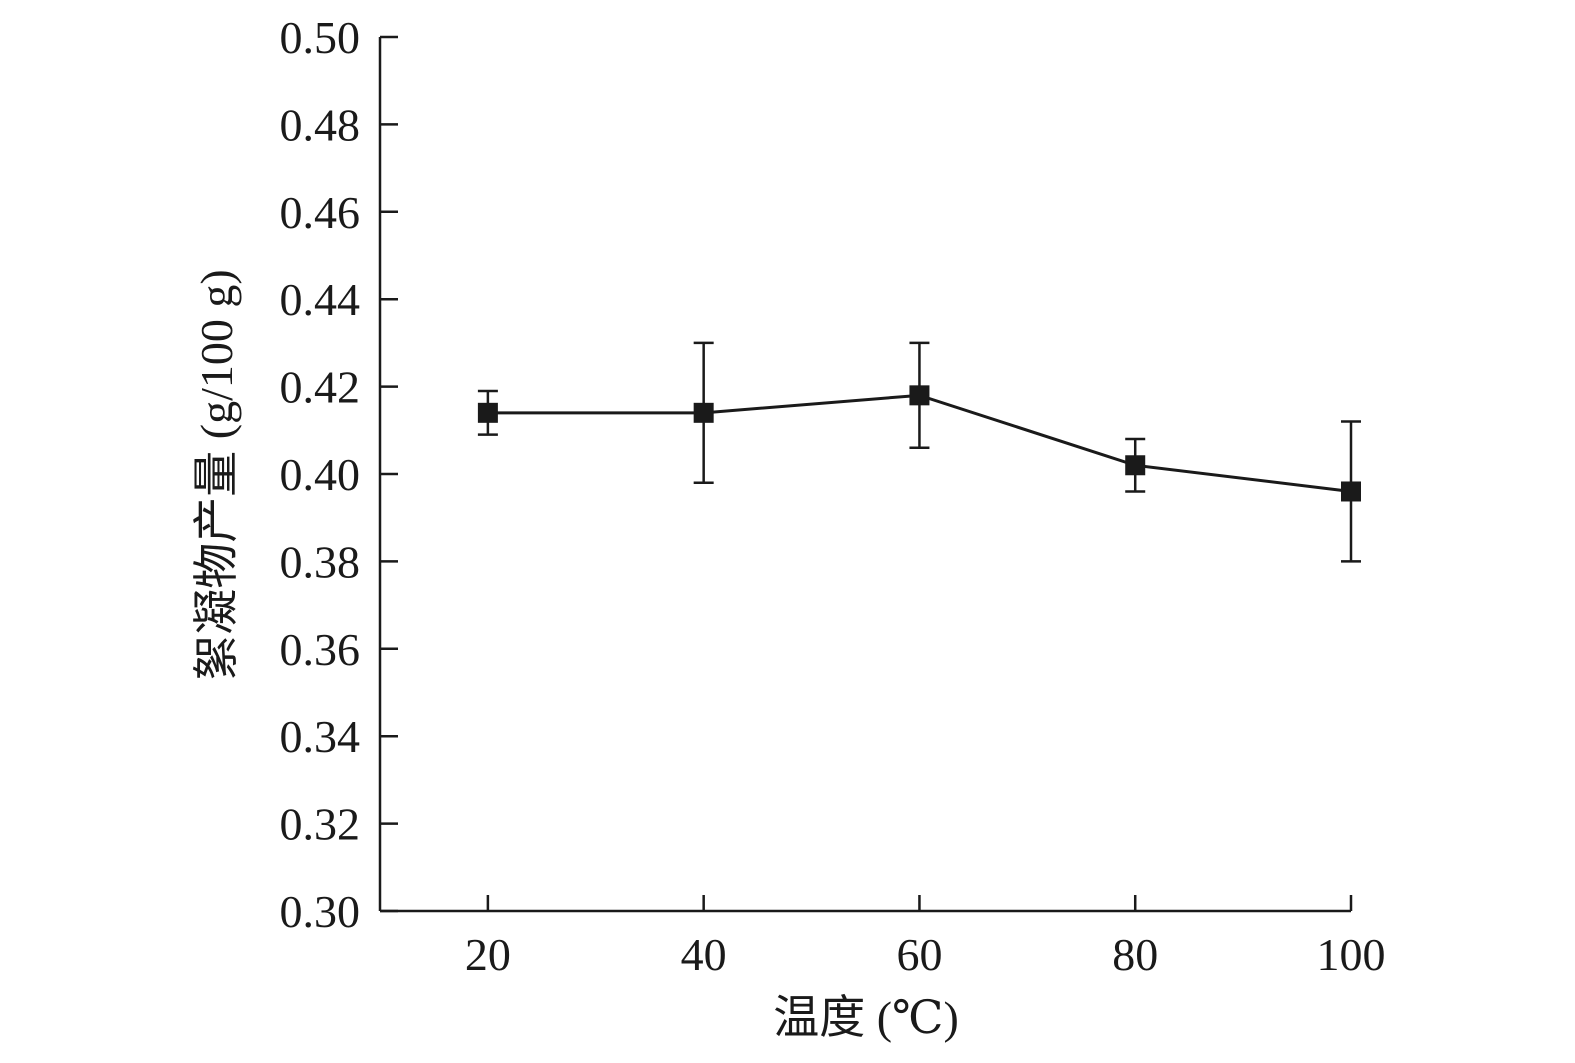 This screenshot has width=1575, height=1063. Describe the element at coordinates (320, 37) in the screenshot. I see `y-tick-label: 0.50` at that location.